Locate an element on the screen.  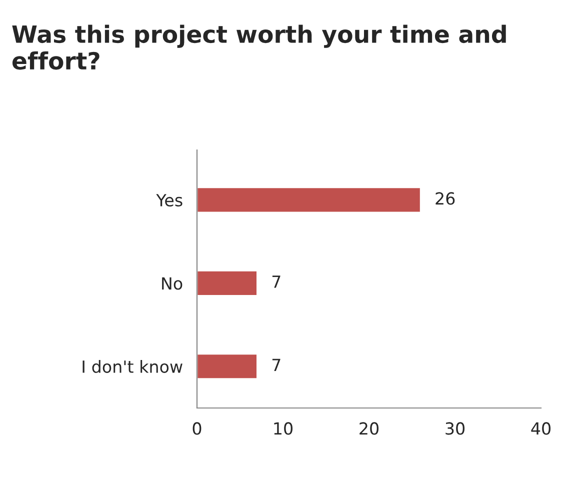
x-tick-label: 20 is located at coordinates (369, 428).